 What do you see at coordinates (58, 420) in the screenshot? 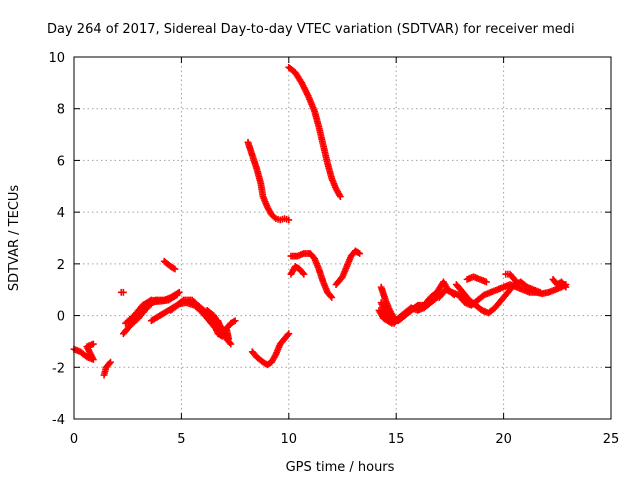
I see `y-tick-label: -4` at bounding box center [58, 420].